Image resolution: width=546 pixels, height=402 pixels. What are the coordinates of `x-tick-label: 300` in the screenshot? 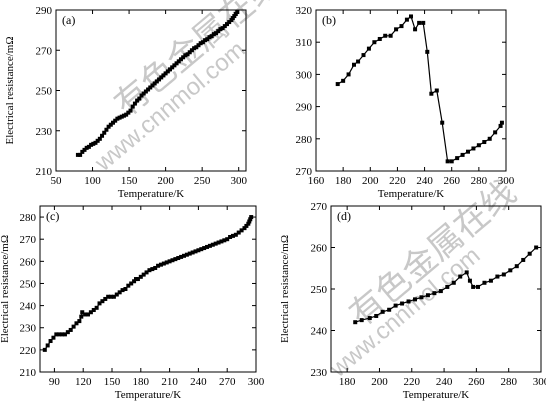 It's located at (506, 181).